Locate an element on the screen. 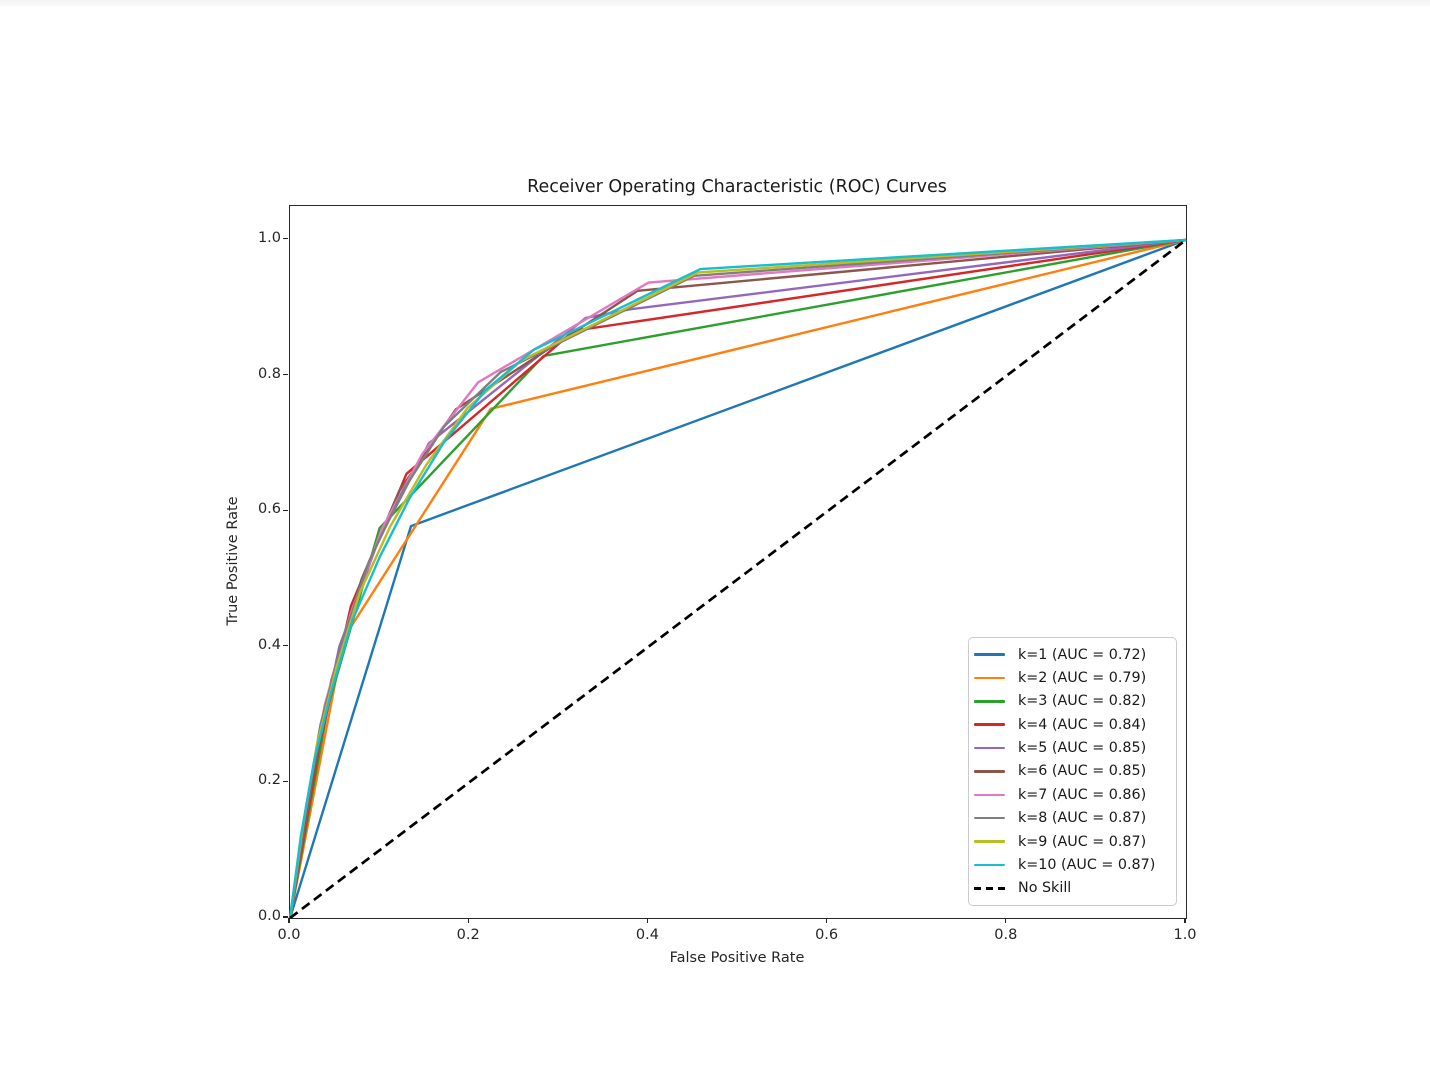 This screenshot has height=1092, width=1430. legend-item-k4: k=4 (AUC = 0.84) is located at coordinates (1071, 724).